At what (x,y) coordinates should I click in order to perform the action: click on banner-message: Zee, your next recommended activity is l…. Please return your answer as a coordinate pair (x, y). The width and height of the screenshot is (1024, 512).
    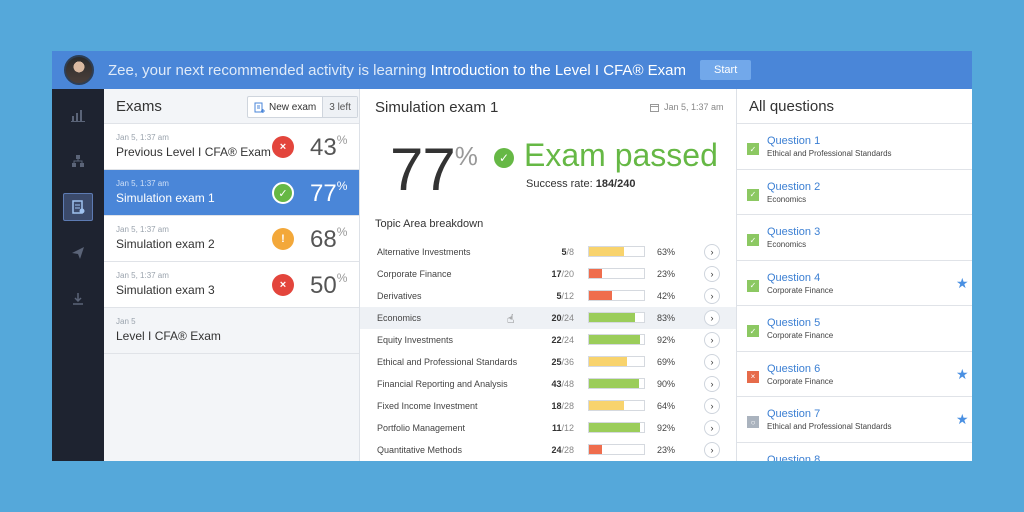
    Looking at the image, I should click on (397, 70).